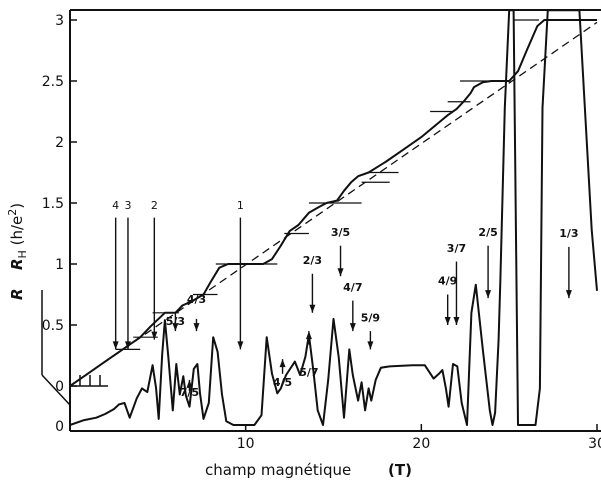  What do you see at coordinates (352, 287) in the screenshot?
I see `annotation-label: 4/7` at bounding box center [352, 287].